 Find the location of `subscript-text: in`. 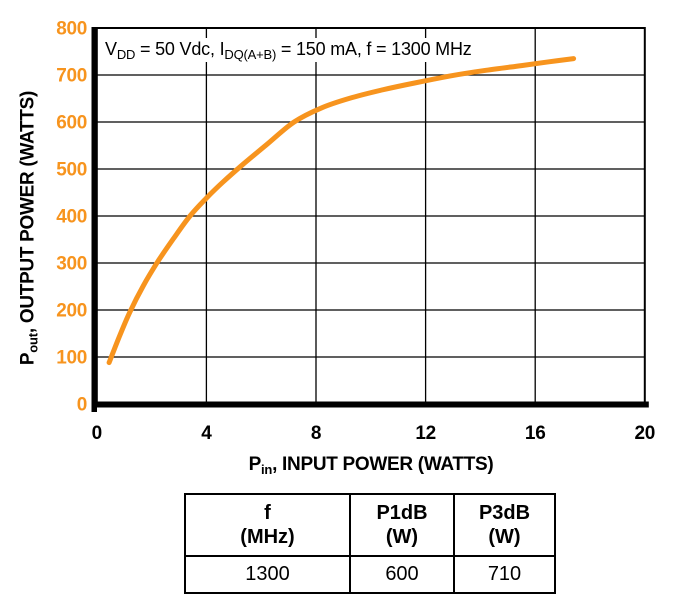

subscript-text: in is located at coordinates (266, 469).